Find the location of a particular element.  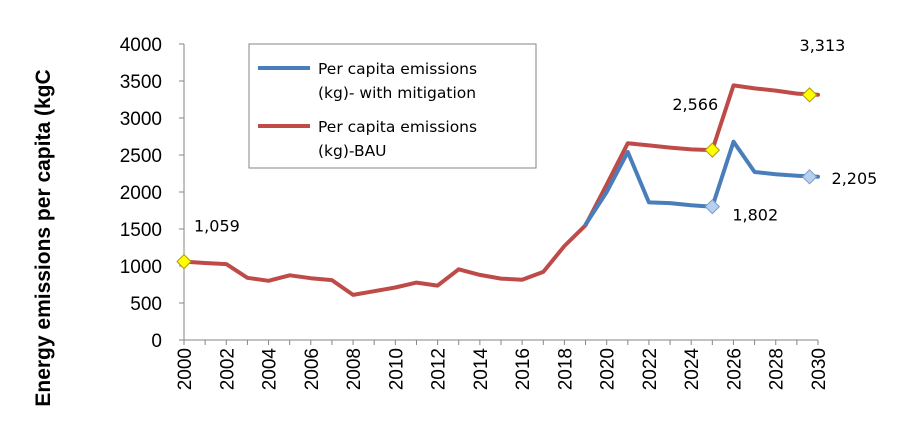

y-tick-label: 500 is located at coordinates (146, 304).